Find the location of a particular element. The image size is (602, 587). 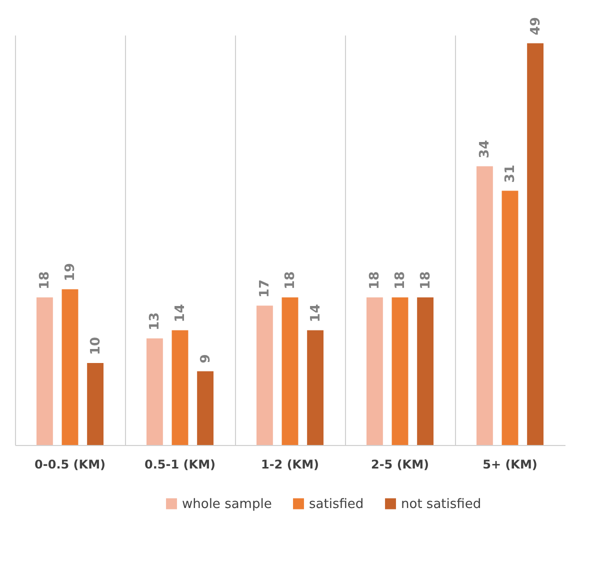

data-label: 49 is located at coordinates (536, 26).